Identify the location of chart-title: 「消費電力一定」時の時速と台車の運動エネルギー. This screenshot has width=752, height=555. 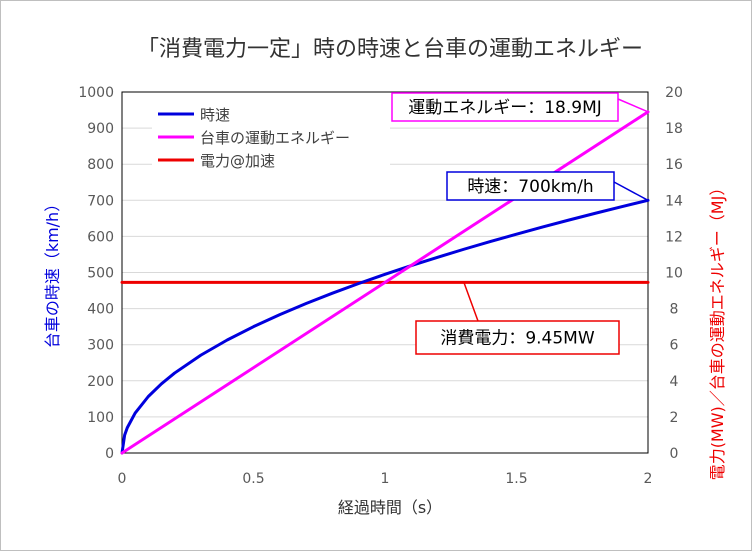
(390, 49).